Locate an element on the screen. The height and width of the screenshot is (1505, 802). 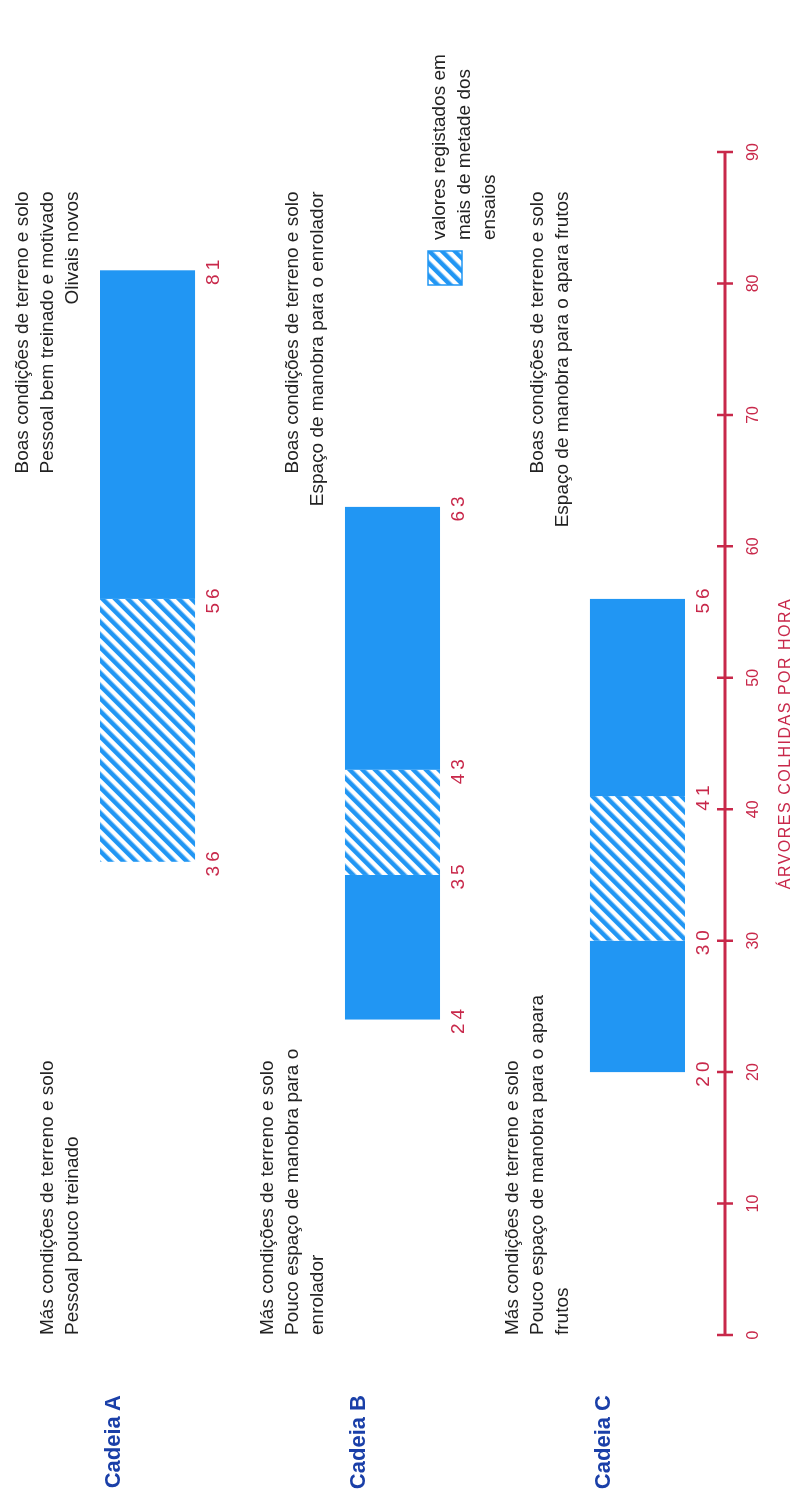
y-tick-label: 0 is located at coordinates (752, 1335).